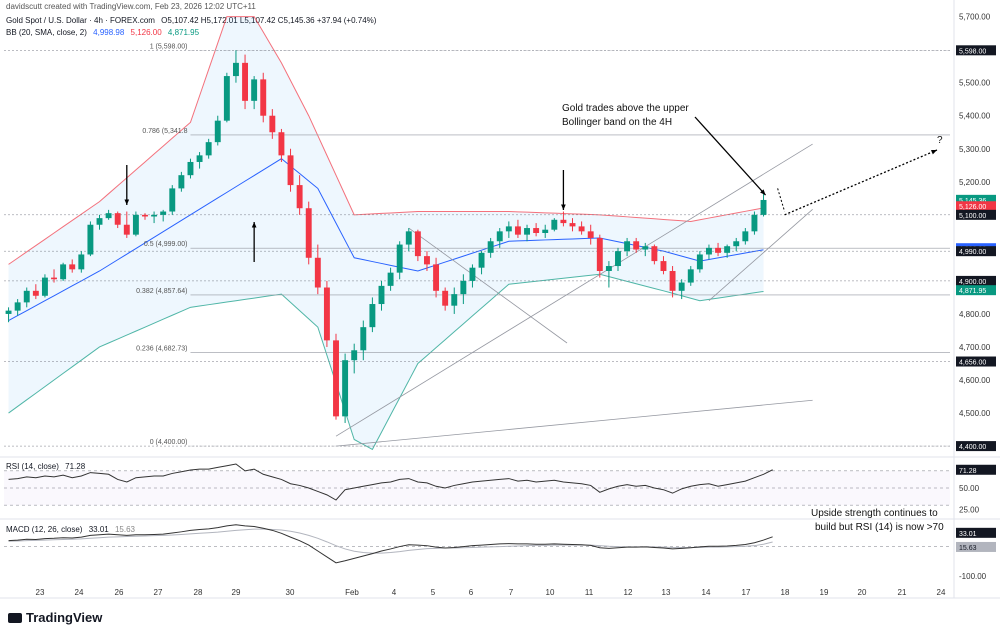  I want to click on macd-line, so click(390, 544).